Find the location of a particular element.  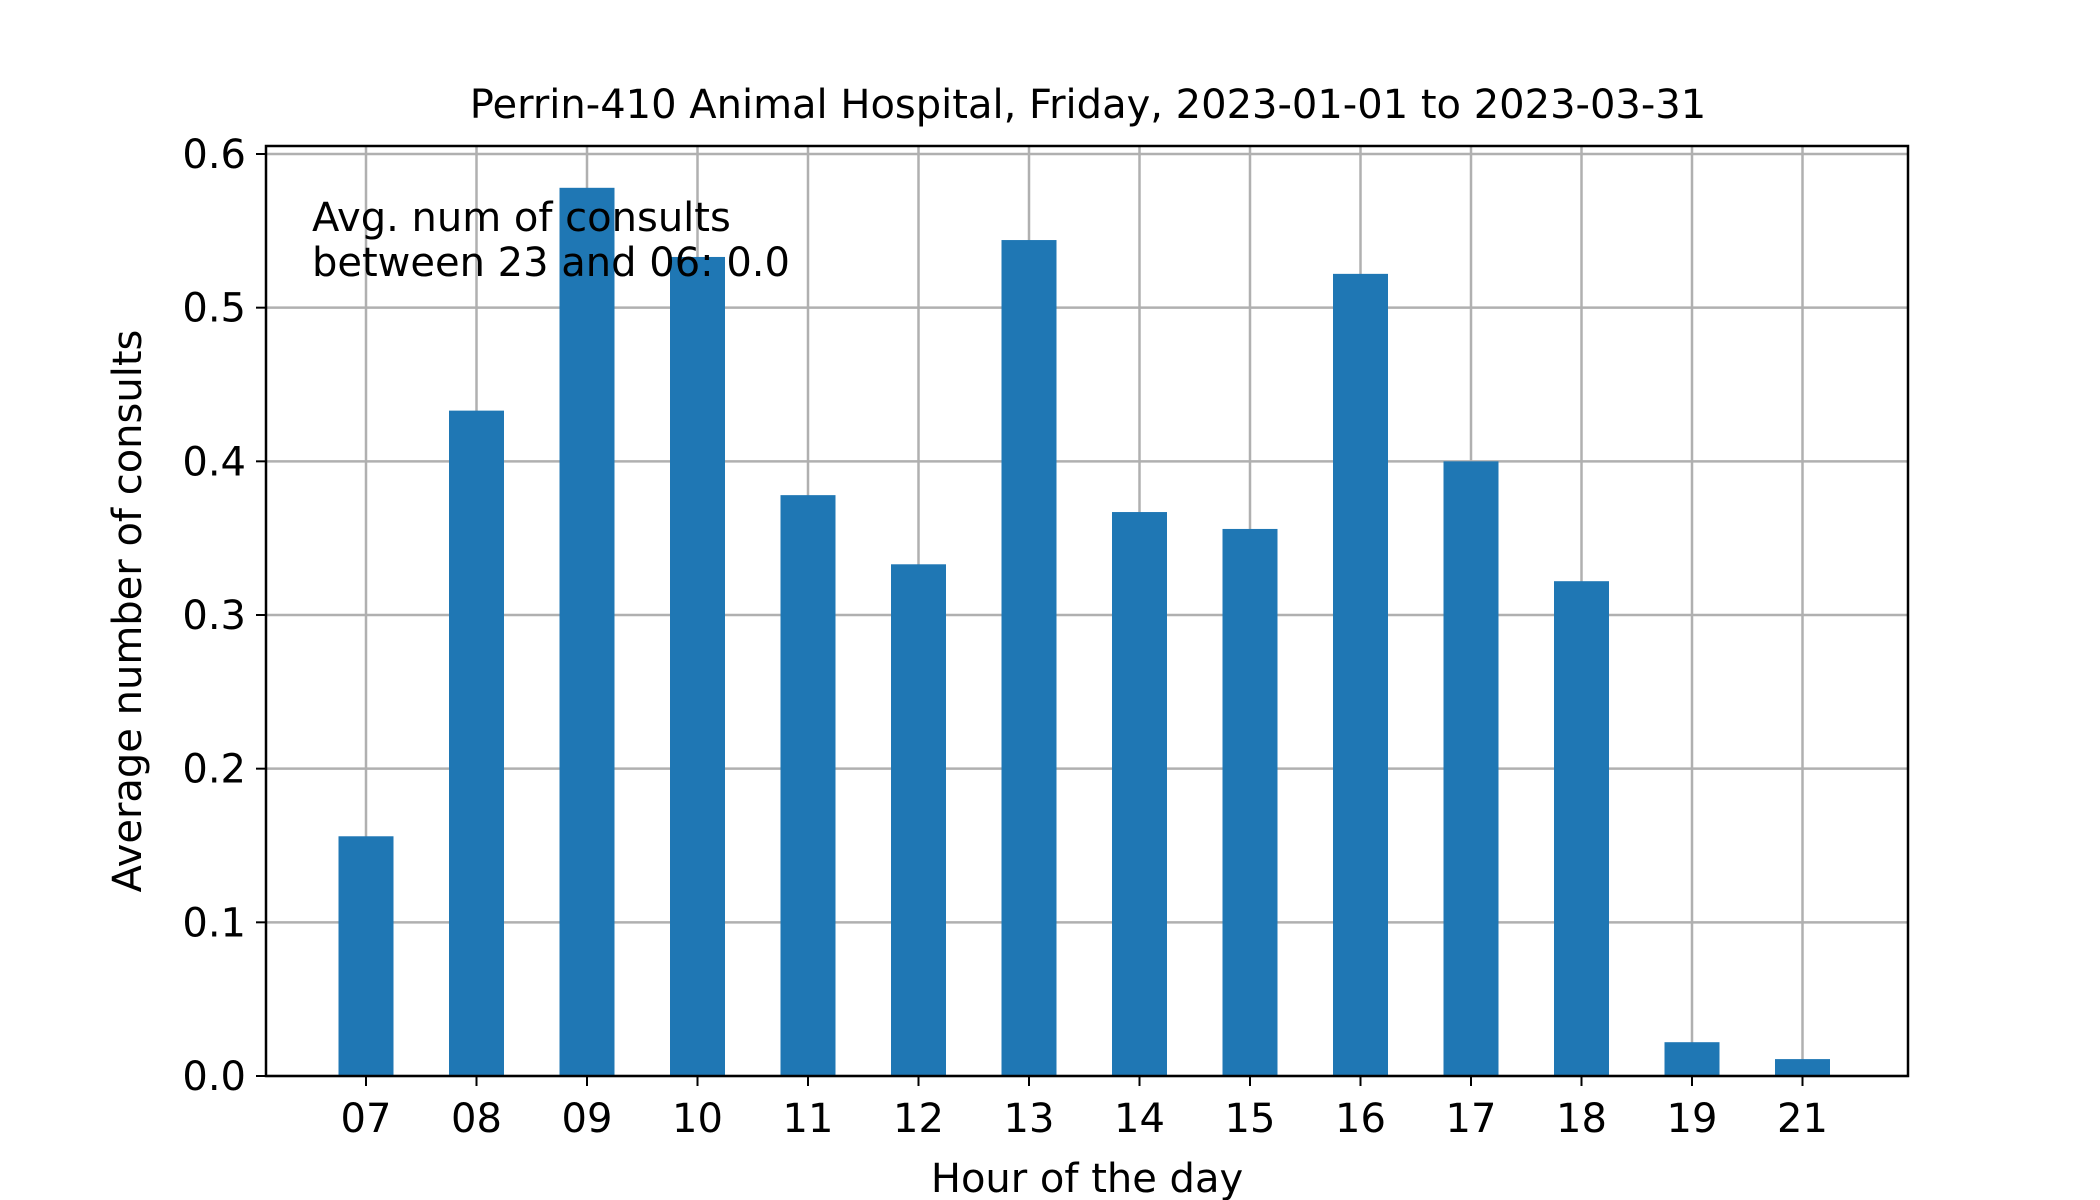

y-tick-label: 0.1 is located at coordinates (214, 923).